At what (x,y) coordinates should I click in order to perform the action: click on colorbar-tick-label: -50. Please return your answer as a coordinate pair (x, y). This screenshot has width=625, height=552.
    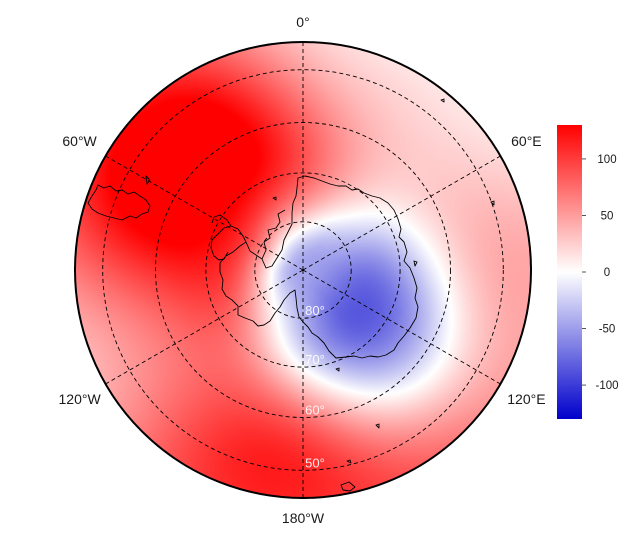
    Looking at the image, I should click on (607, 330).